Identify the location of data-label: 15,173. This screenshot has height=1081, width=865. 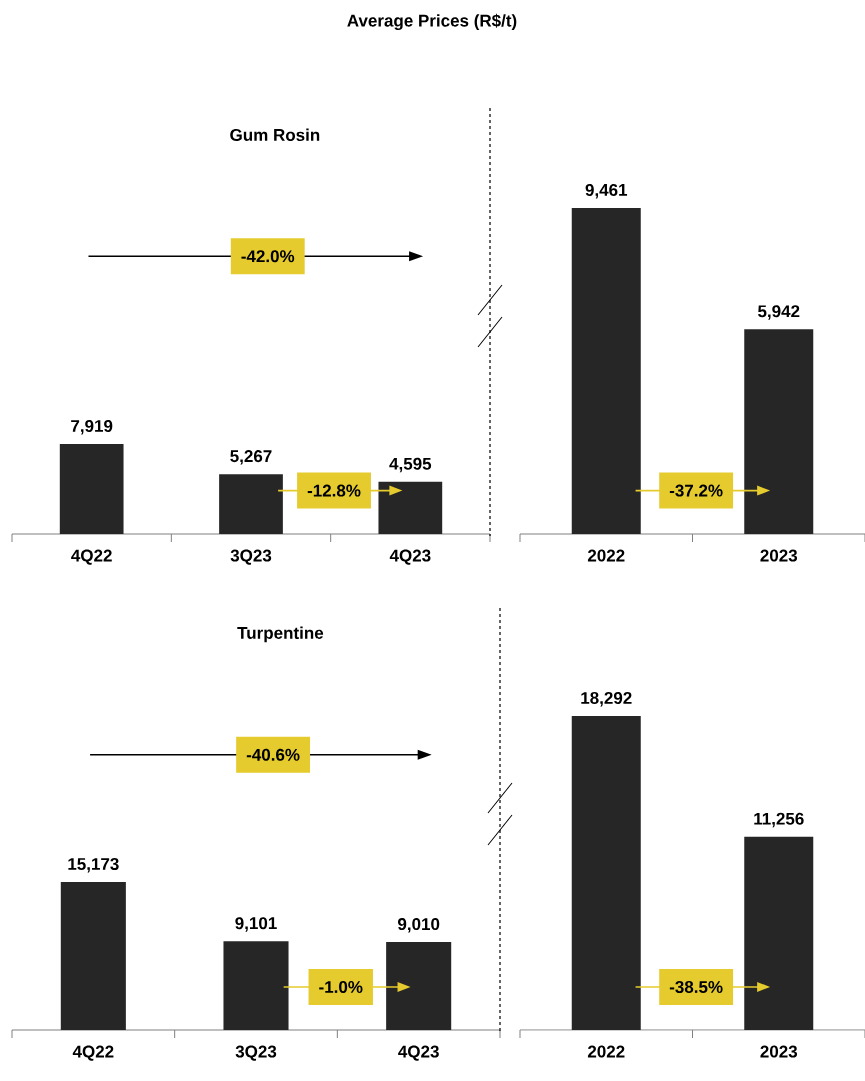
(93, 865).